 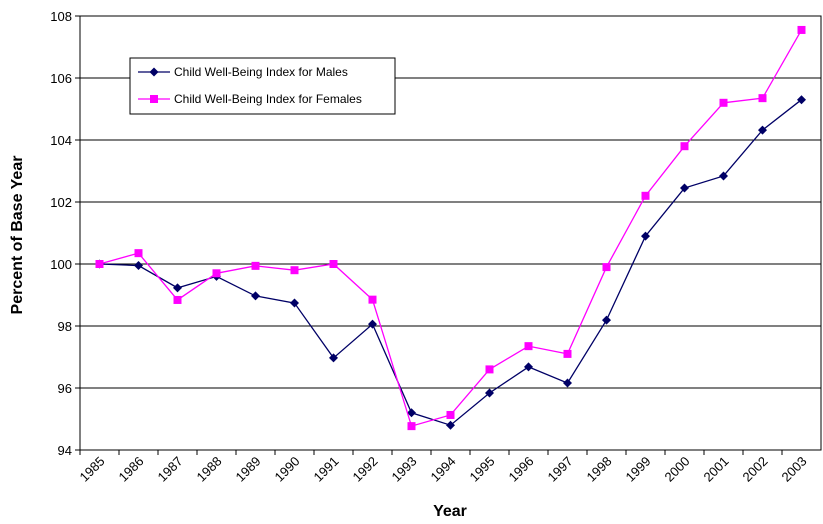 I want to click on x-tick-label: 1999, so click(x=638, y=469).